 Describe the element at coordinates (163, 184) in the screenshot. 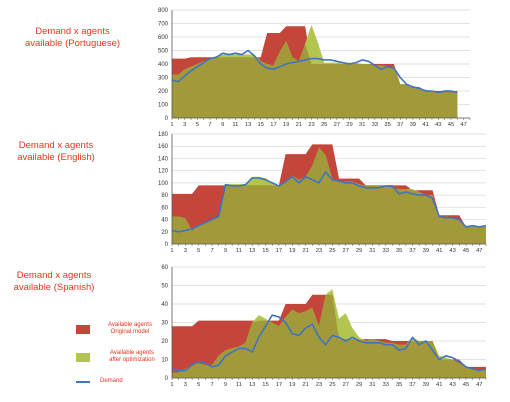

I see `y-tick-label-english: 100` at that location.